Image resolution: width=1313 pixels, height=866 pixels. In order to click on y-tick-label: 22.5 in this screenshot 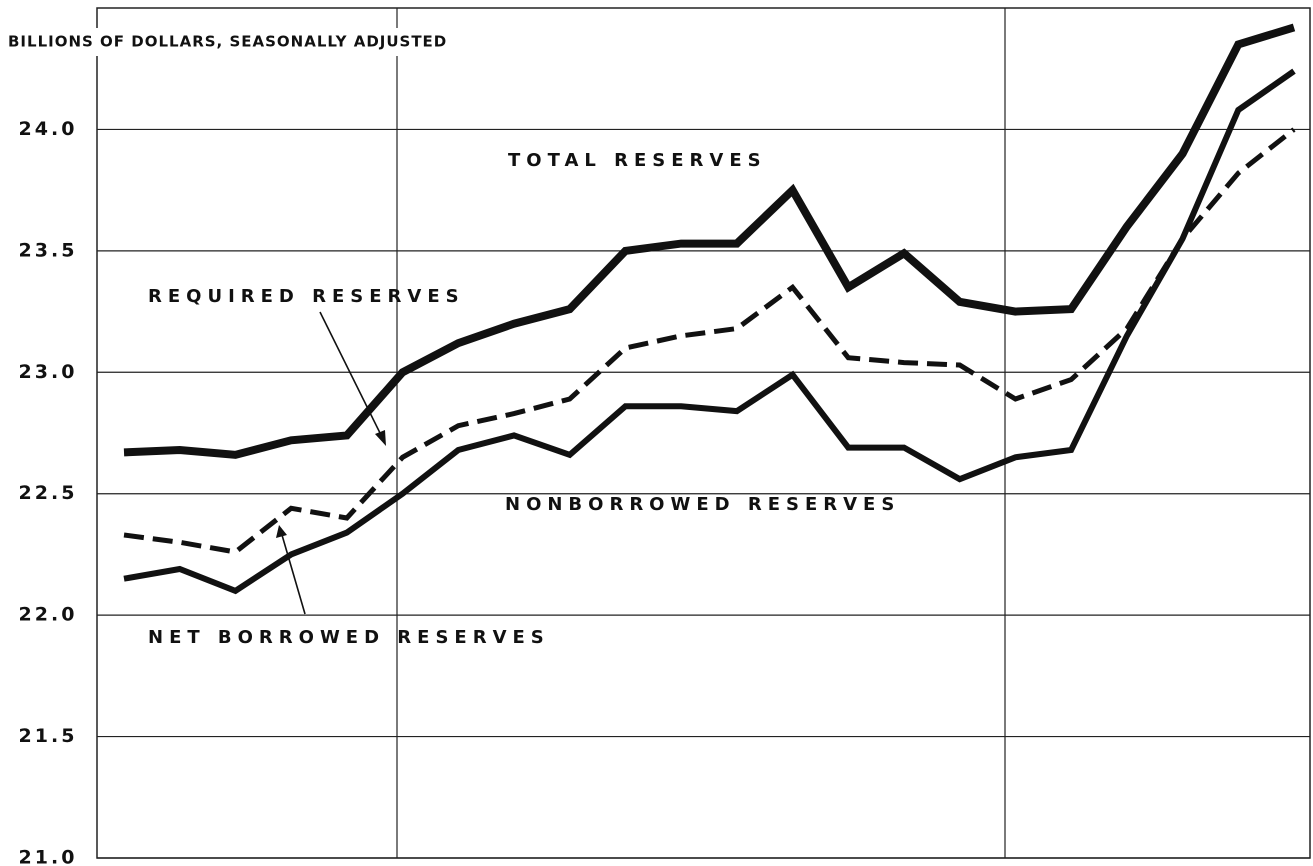, I will do `click(48, 493)`.